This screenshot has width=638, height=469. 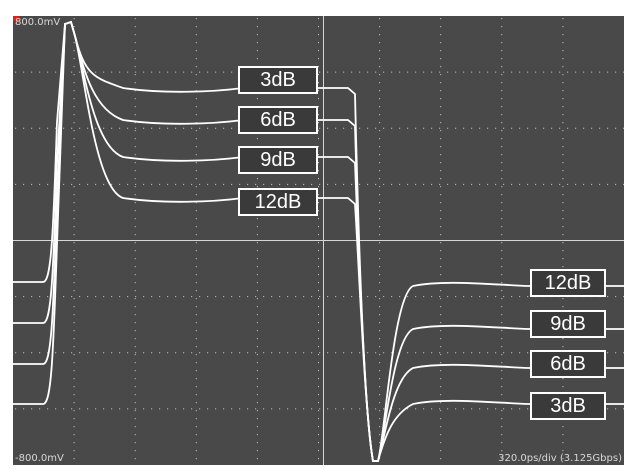 What do you see at coordinates (568, 364) in the screenshot?
I see `lower-label-2: 6dB` at bounding box center [568, 364].